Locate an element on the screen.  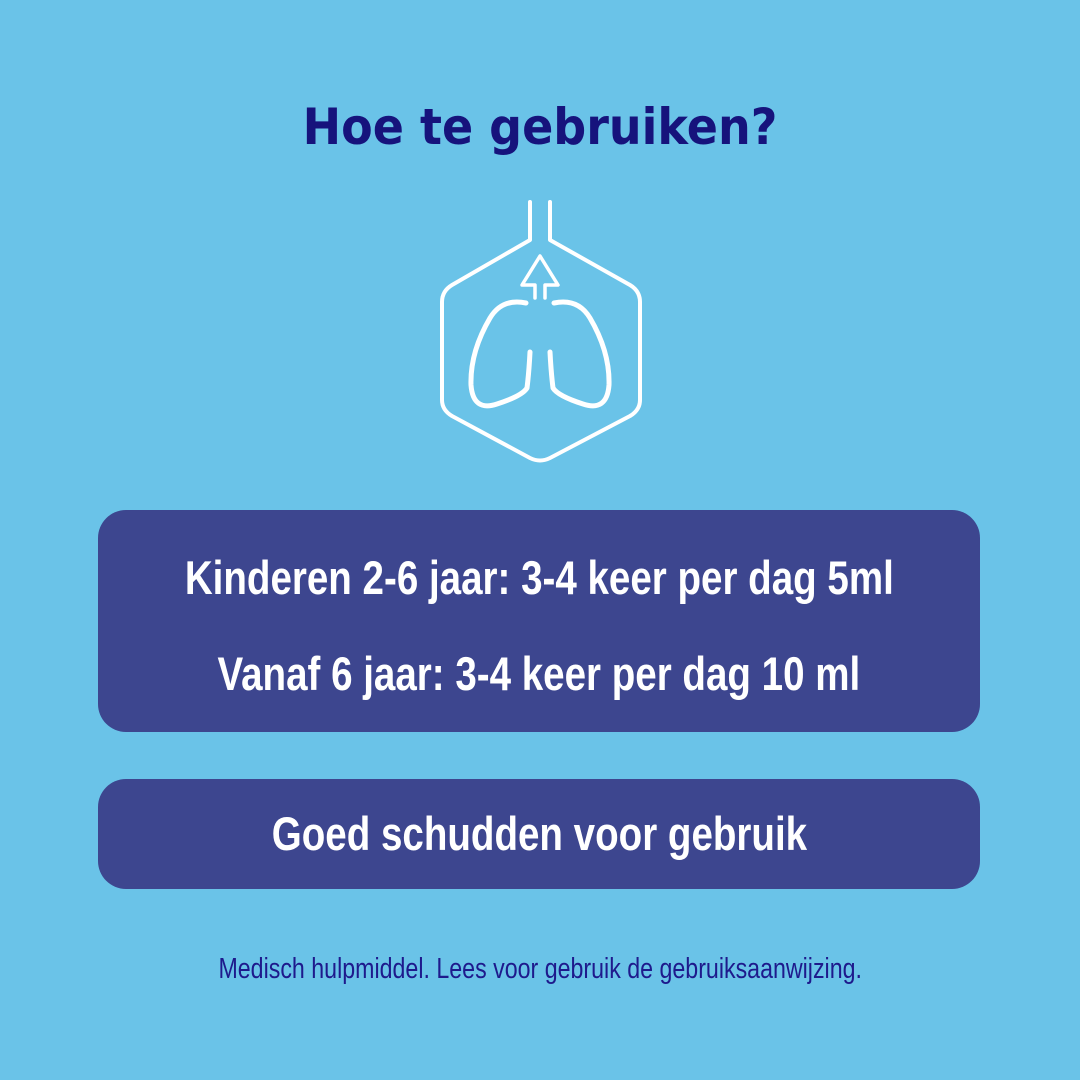
instruction-label: Goed schudden voor gebruik is located at coordinates (539, 833).